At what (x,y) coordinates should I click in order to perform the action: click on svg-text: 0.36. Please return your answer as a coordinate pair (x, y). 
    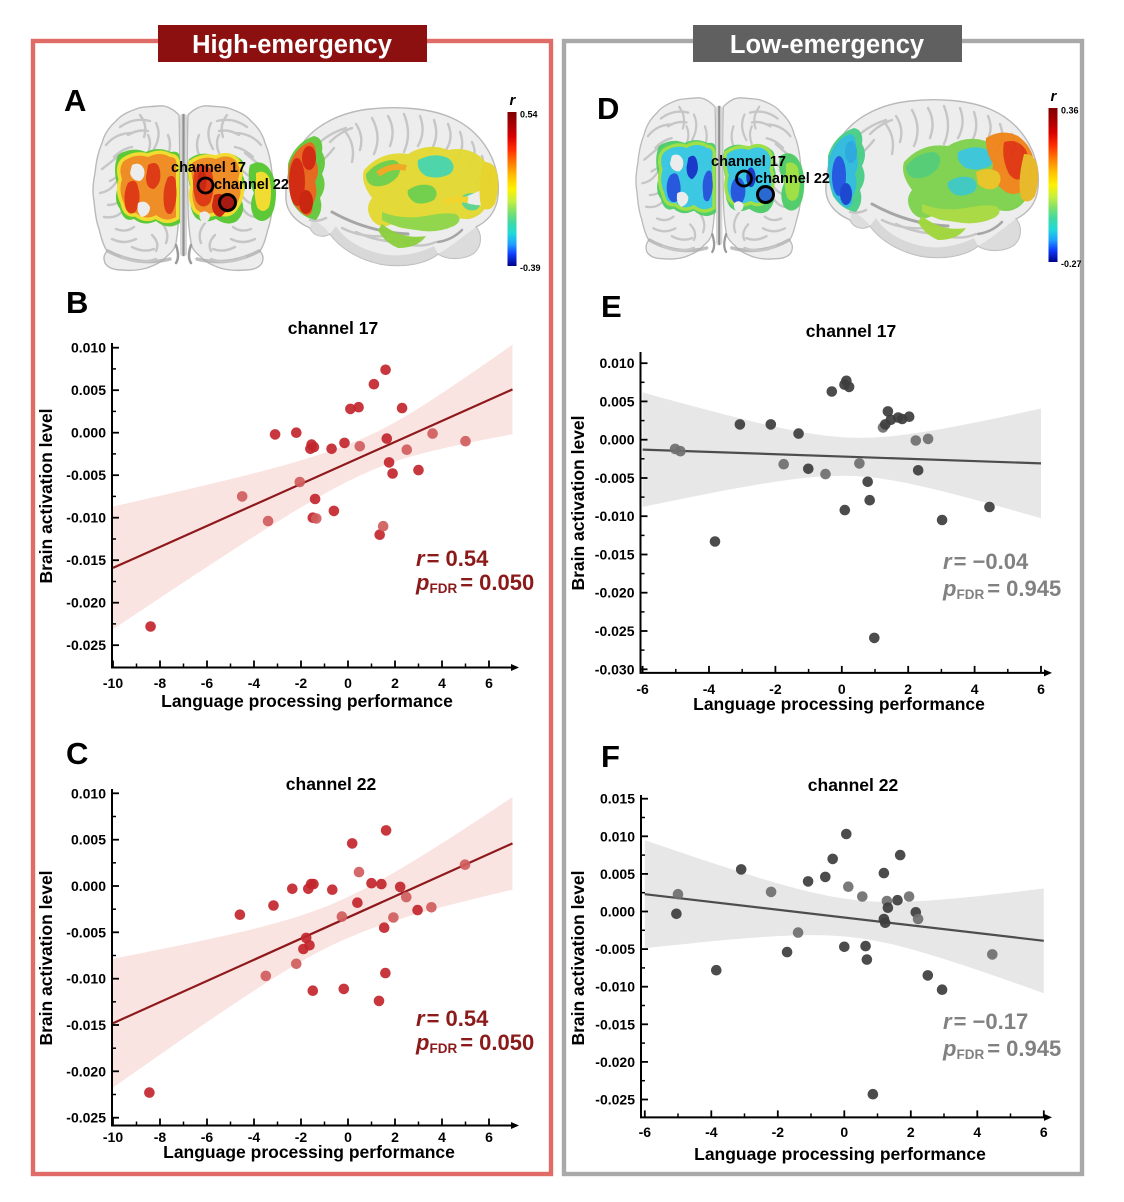
    Looking at the image, I should click on (1070, 111).